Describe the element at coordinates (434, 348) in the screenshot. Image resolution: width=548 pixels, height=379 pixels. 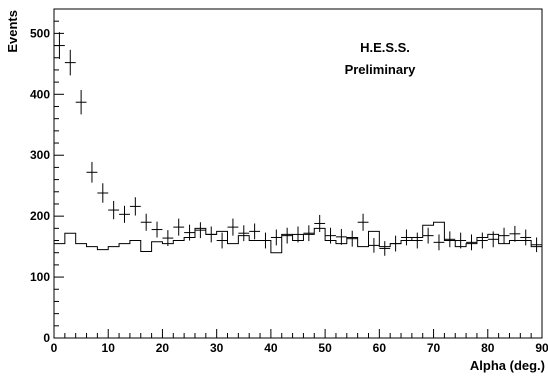
I see `x-tick-label: 70` at that location.